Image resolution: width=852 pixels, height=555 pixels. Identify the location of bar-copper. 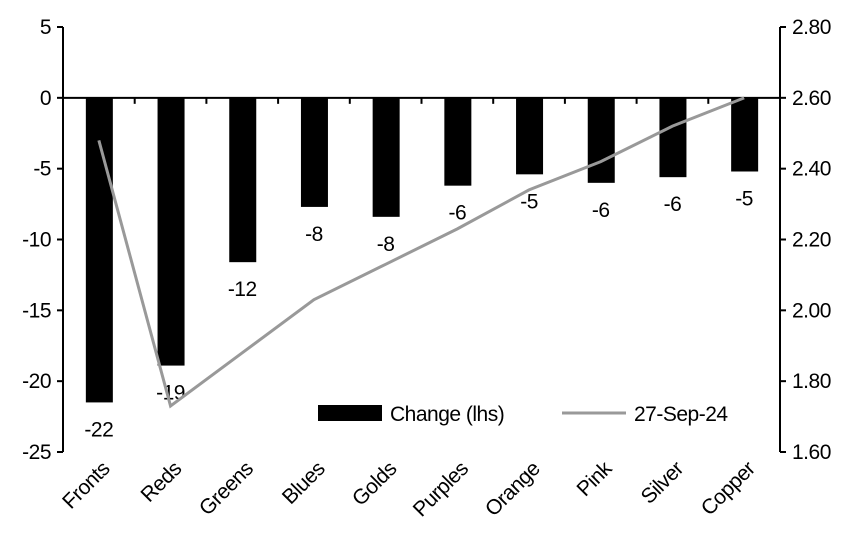
(744, 135).